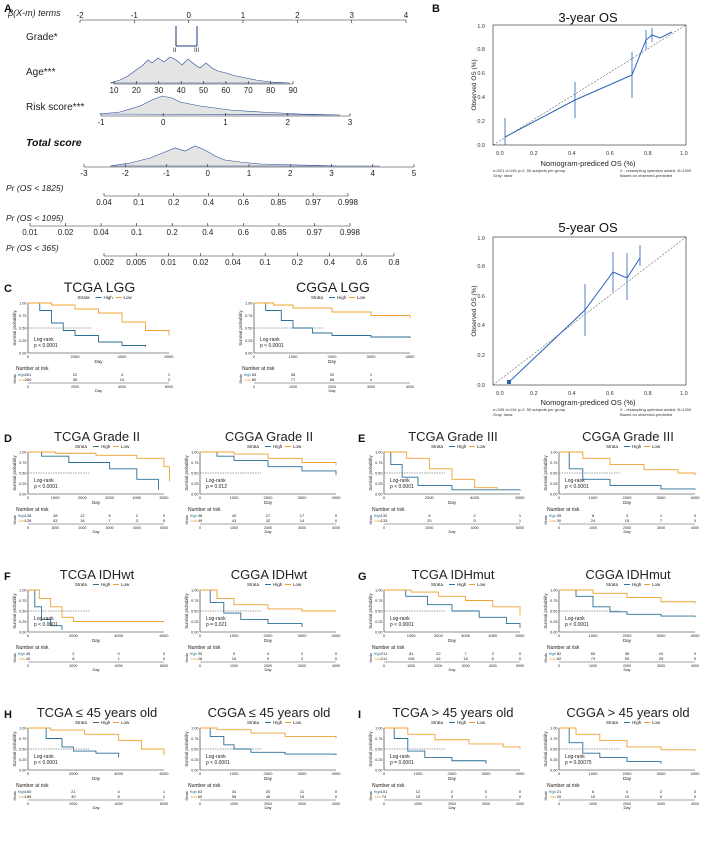  What do you see at coordinates (194, 797) in the screenshot?
I see `km-risk-low-label: Low` at bounding box center [194, 797].